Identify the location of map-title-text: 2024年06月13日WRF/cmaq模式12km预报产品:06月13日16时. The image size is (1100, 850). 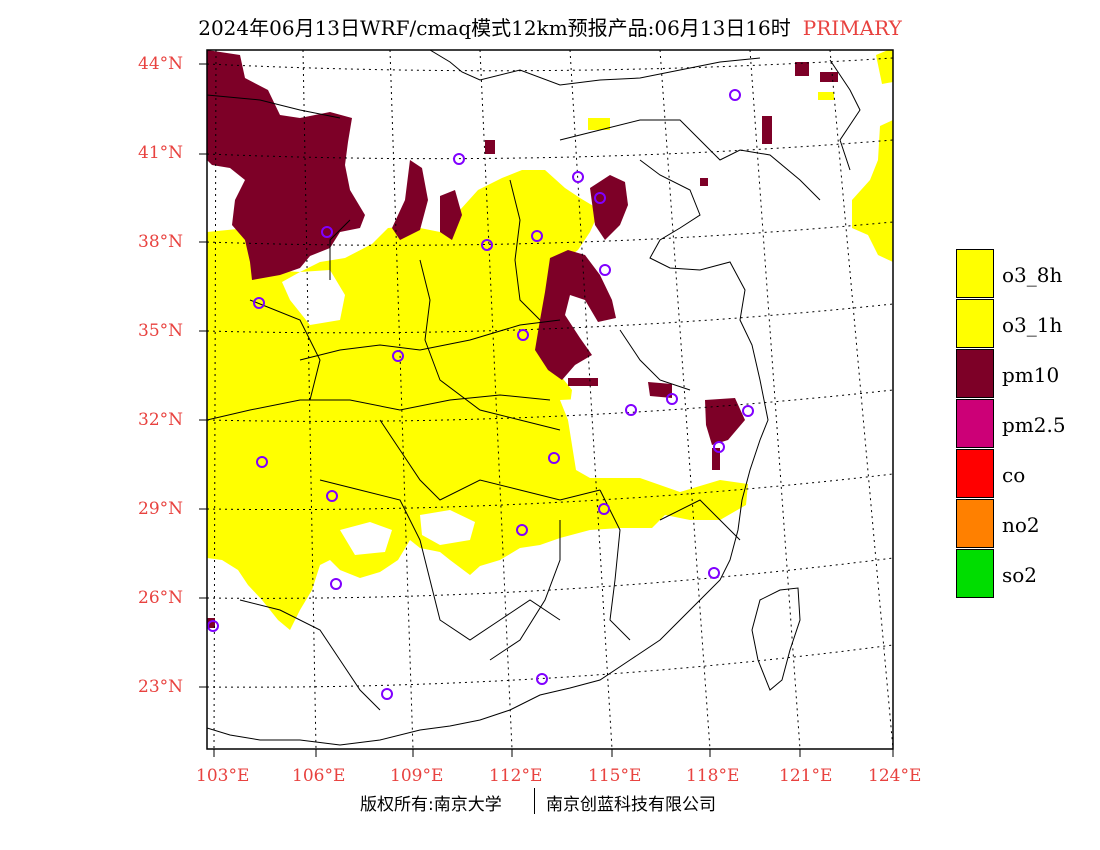
(494, 28).